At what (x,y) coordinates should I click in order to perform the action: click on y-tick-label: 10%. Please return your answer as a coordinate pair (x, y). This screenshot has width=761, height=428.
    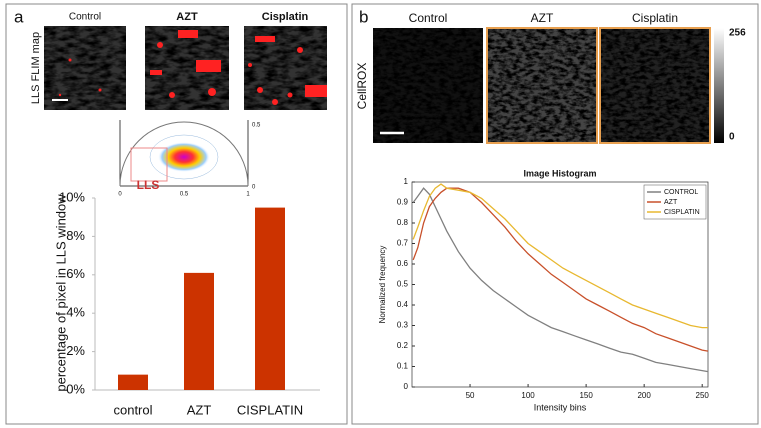
    Looking at the image, I should click on (72, 196).